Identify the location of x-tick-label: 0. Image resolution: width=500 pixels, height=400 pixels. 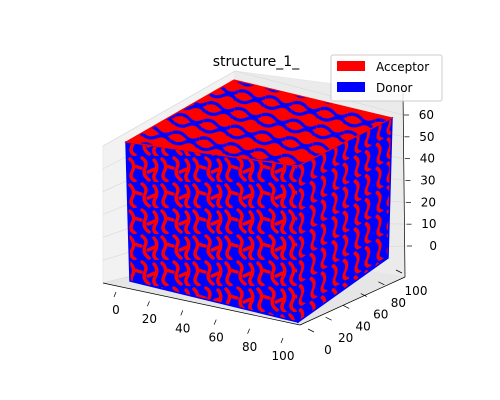
(116, 310).